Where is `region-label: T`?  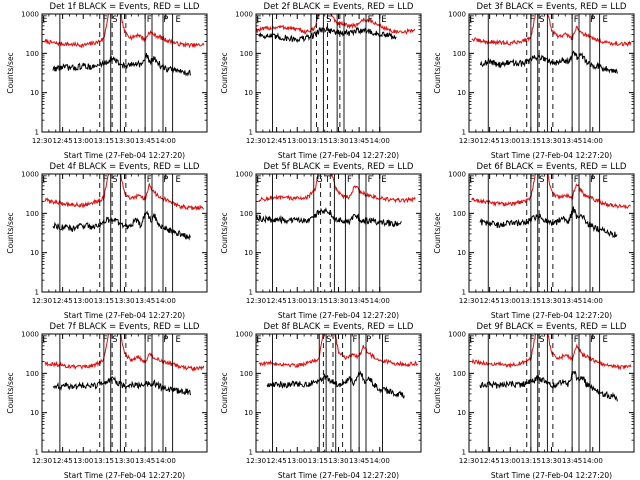 region-label: T is located at coordinates (327, 180).